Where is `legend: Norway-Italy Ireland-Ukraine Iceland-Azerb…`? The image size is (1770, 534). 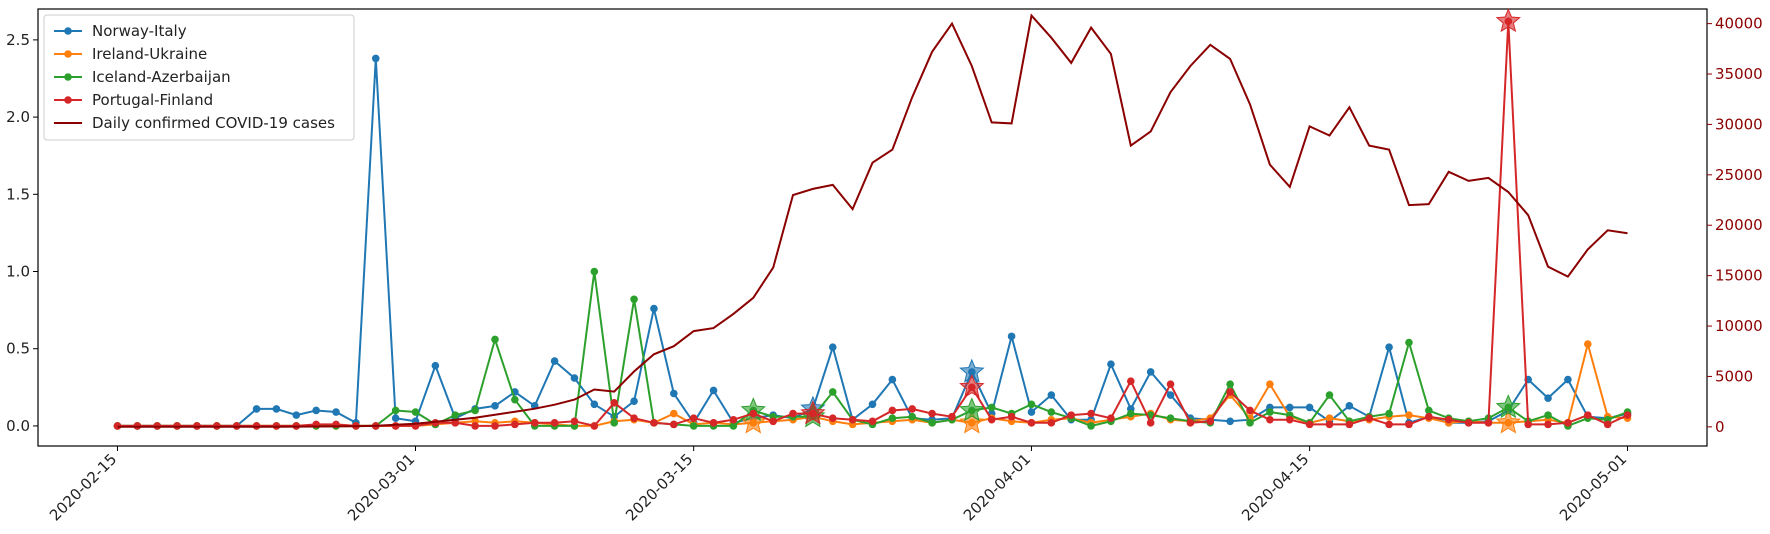
legend: Norway-Italy Ireland-Ukraine Iceland-Azerb… is located at coordinates (199, 77).